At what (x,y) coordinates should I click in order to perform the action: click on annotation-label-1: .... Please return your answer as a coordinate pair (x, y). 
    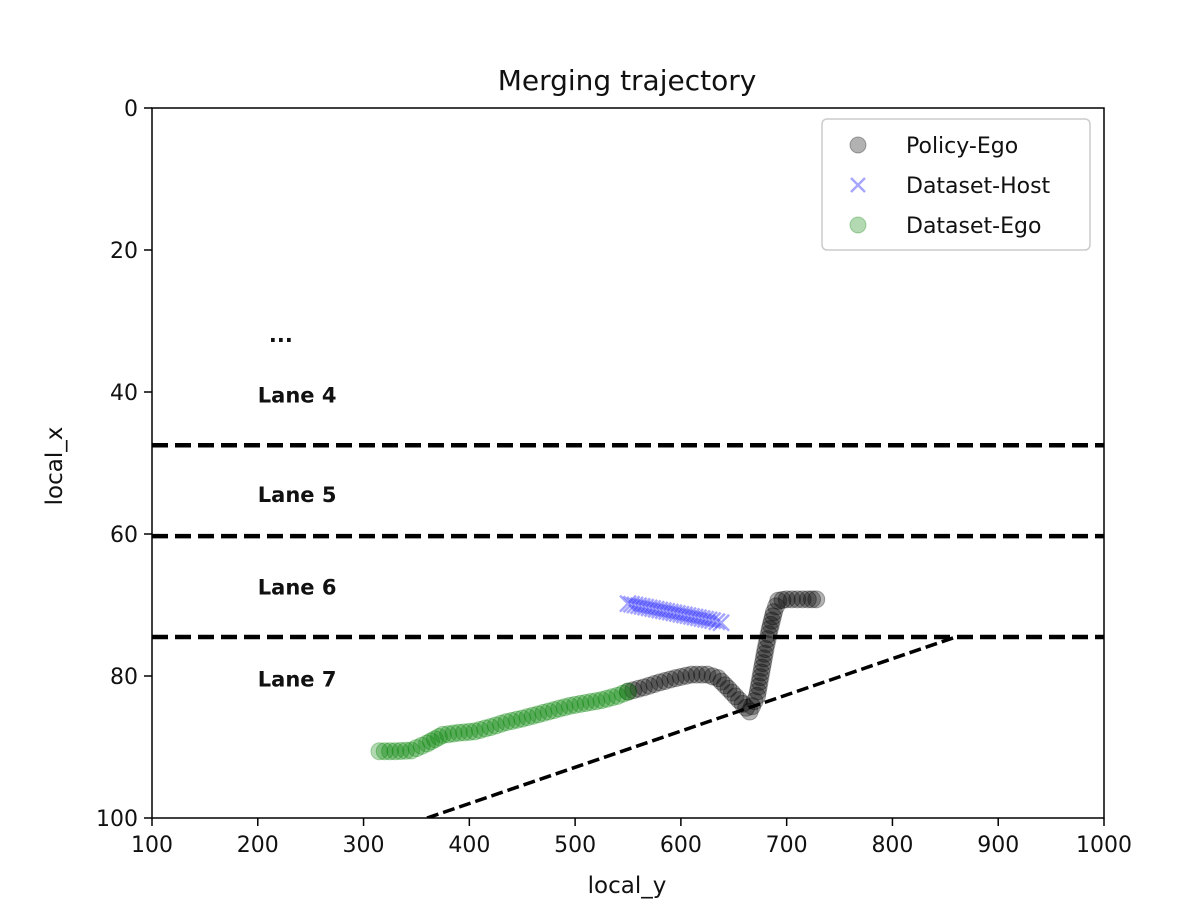
    Looking at the image, I should click on (281, 335).